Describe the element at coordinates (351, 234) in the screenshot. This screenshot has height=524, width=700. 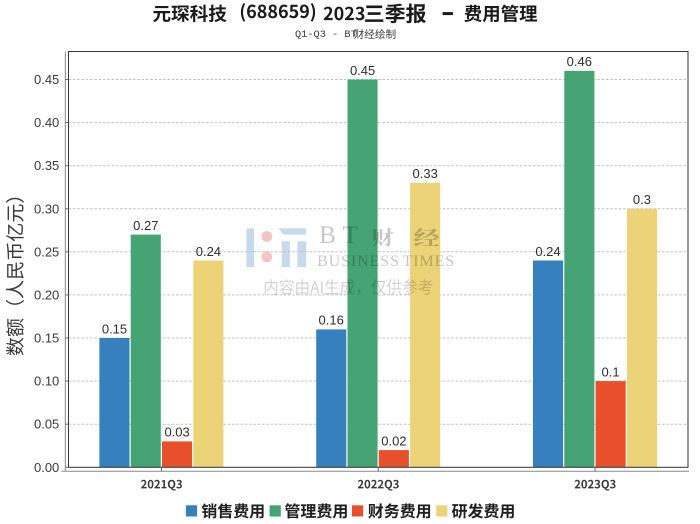
I see `svg-text: T` at that location.